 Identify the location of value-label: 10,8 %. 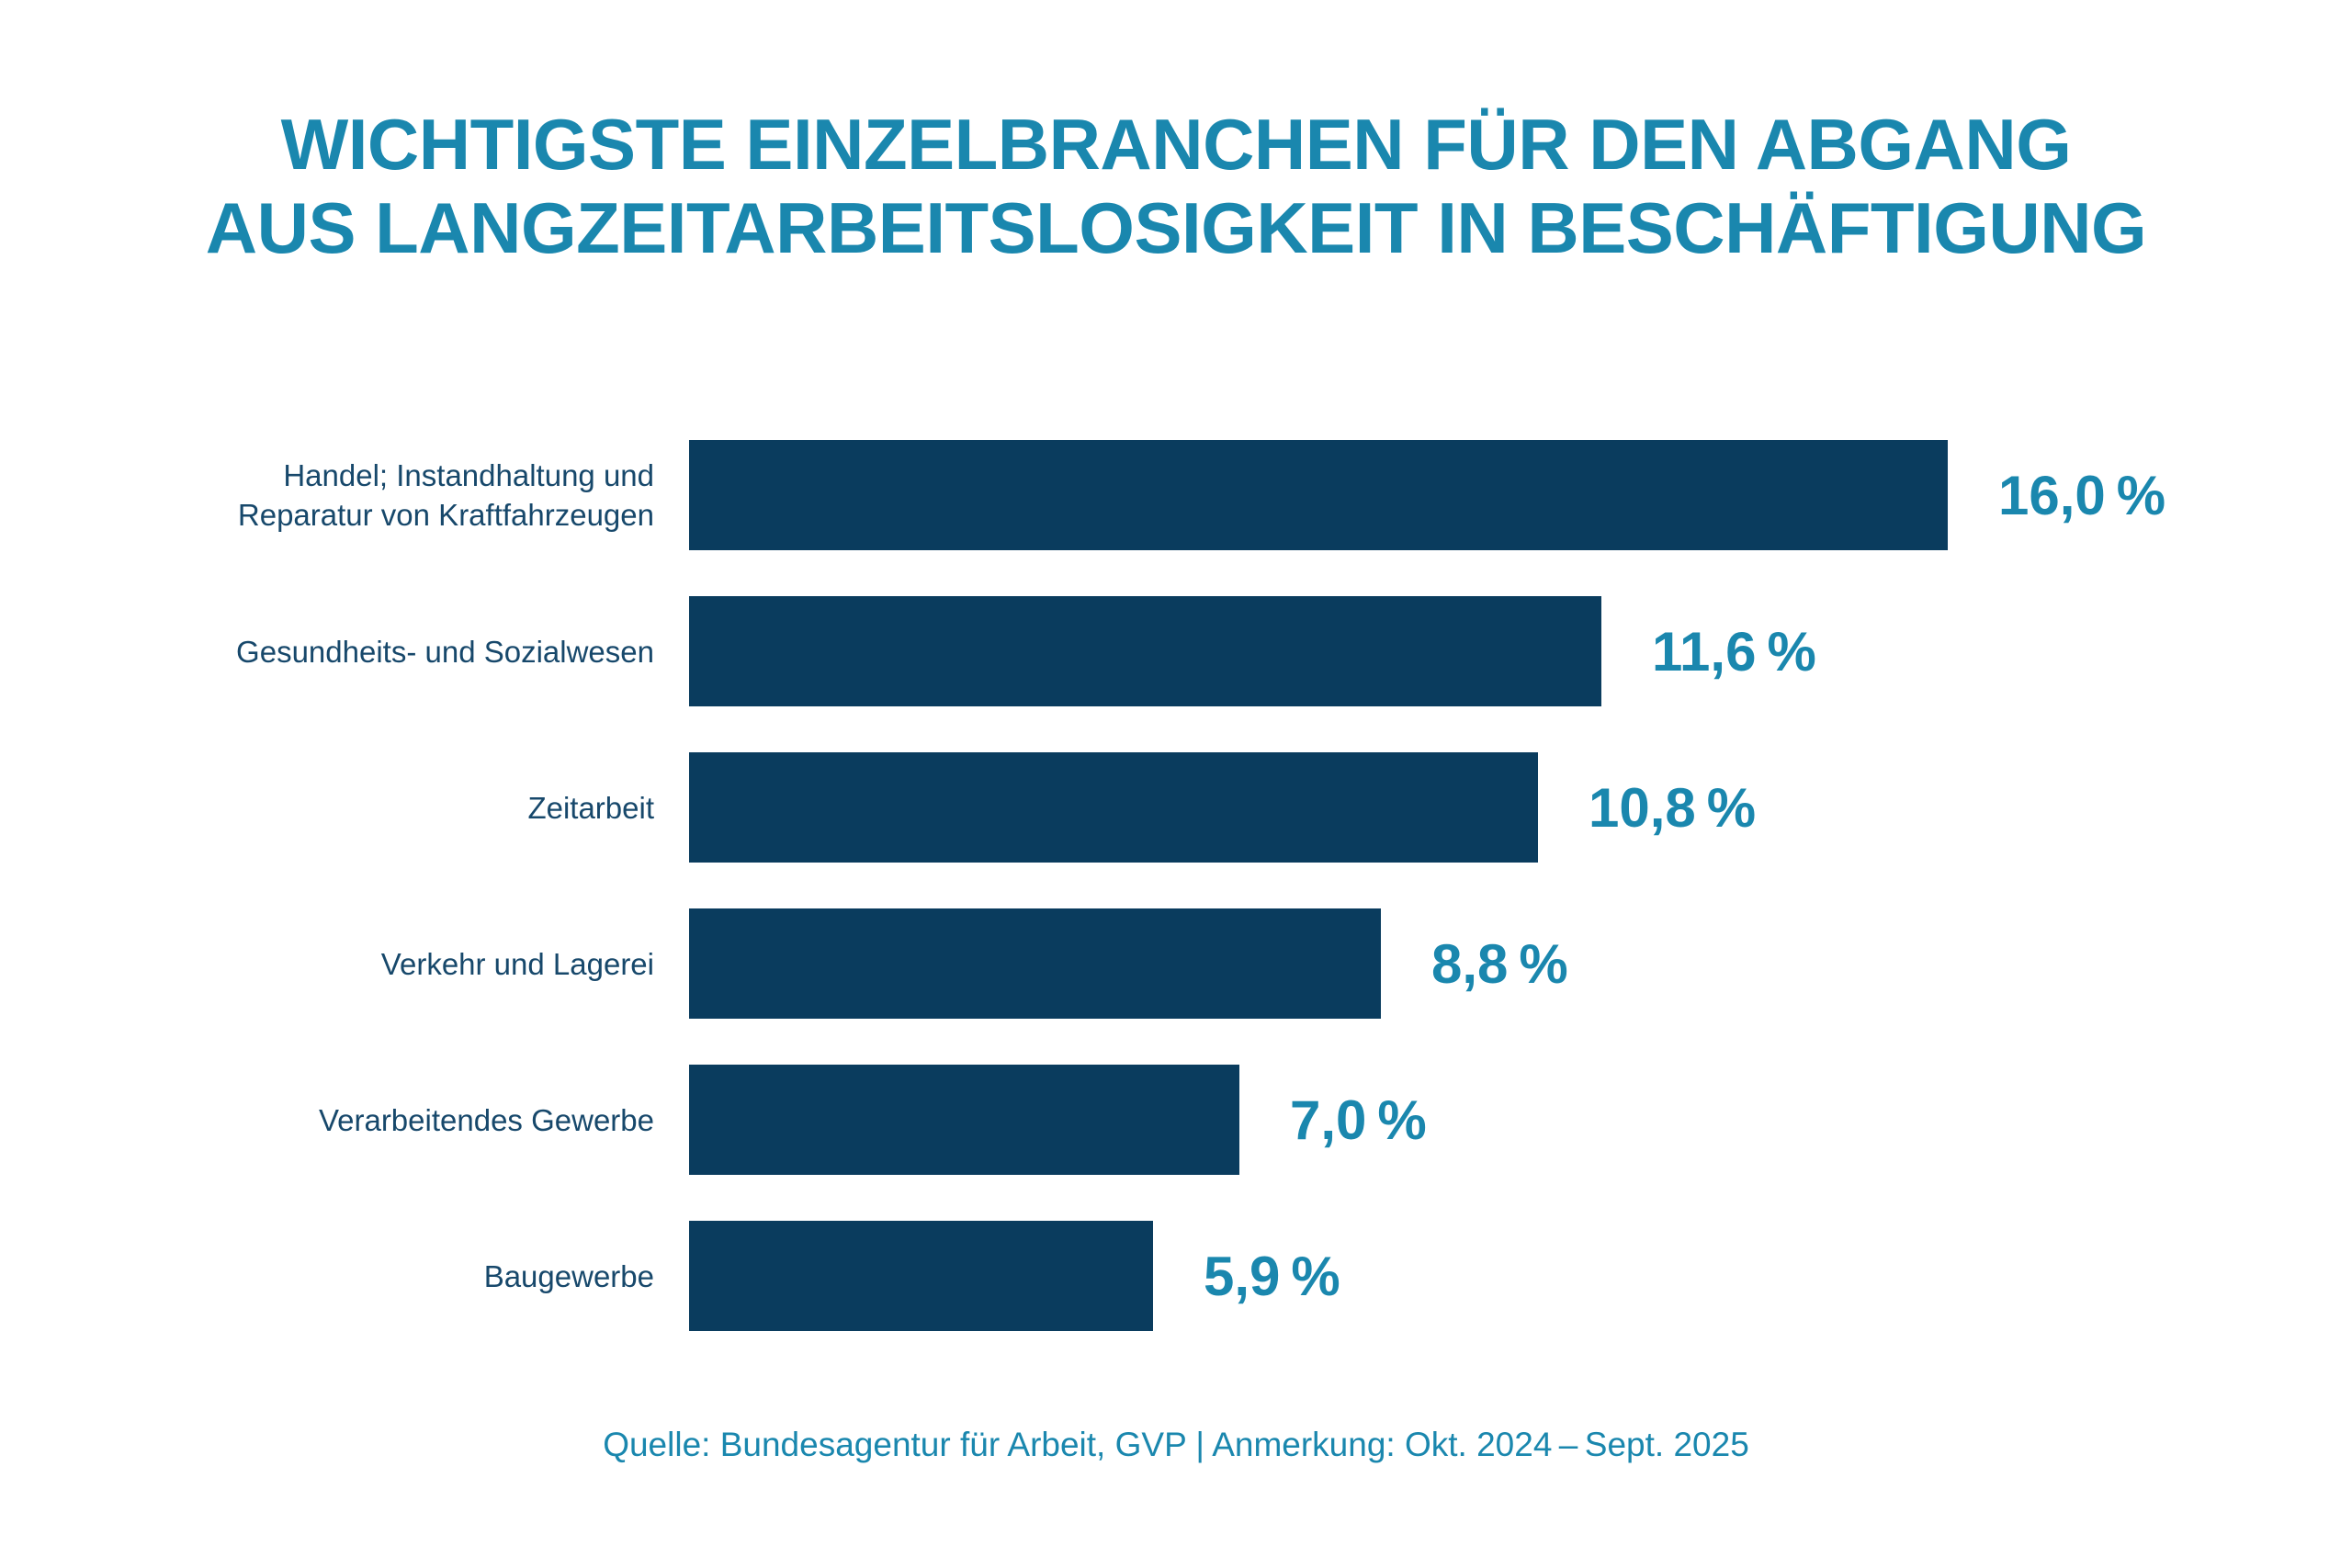
(1673, 808).